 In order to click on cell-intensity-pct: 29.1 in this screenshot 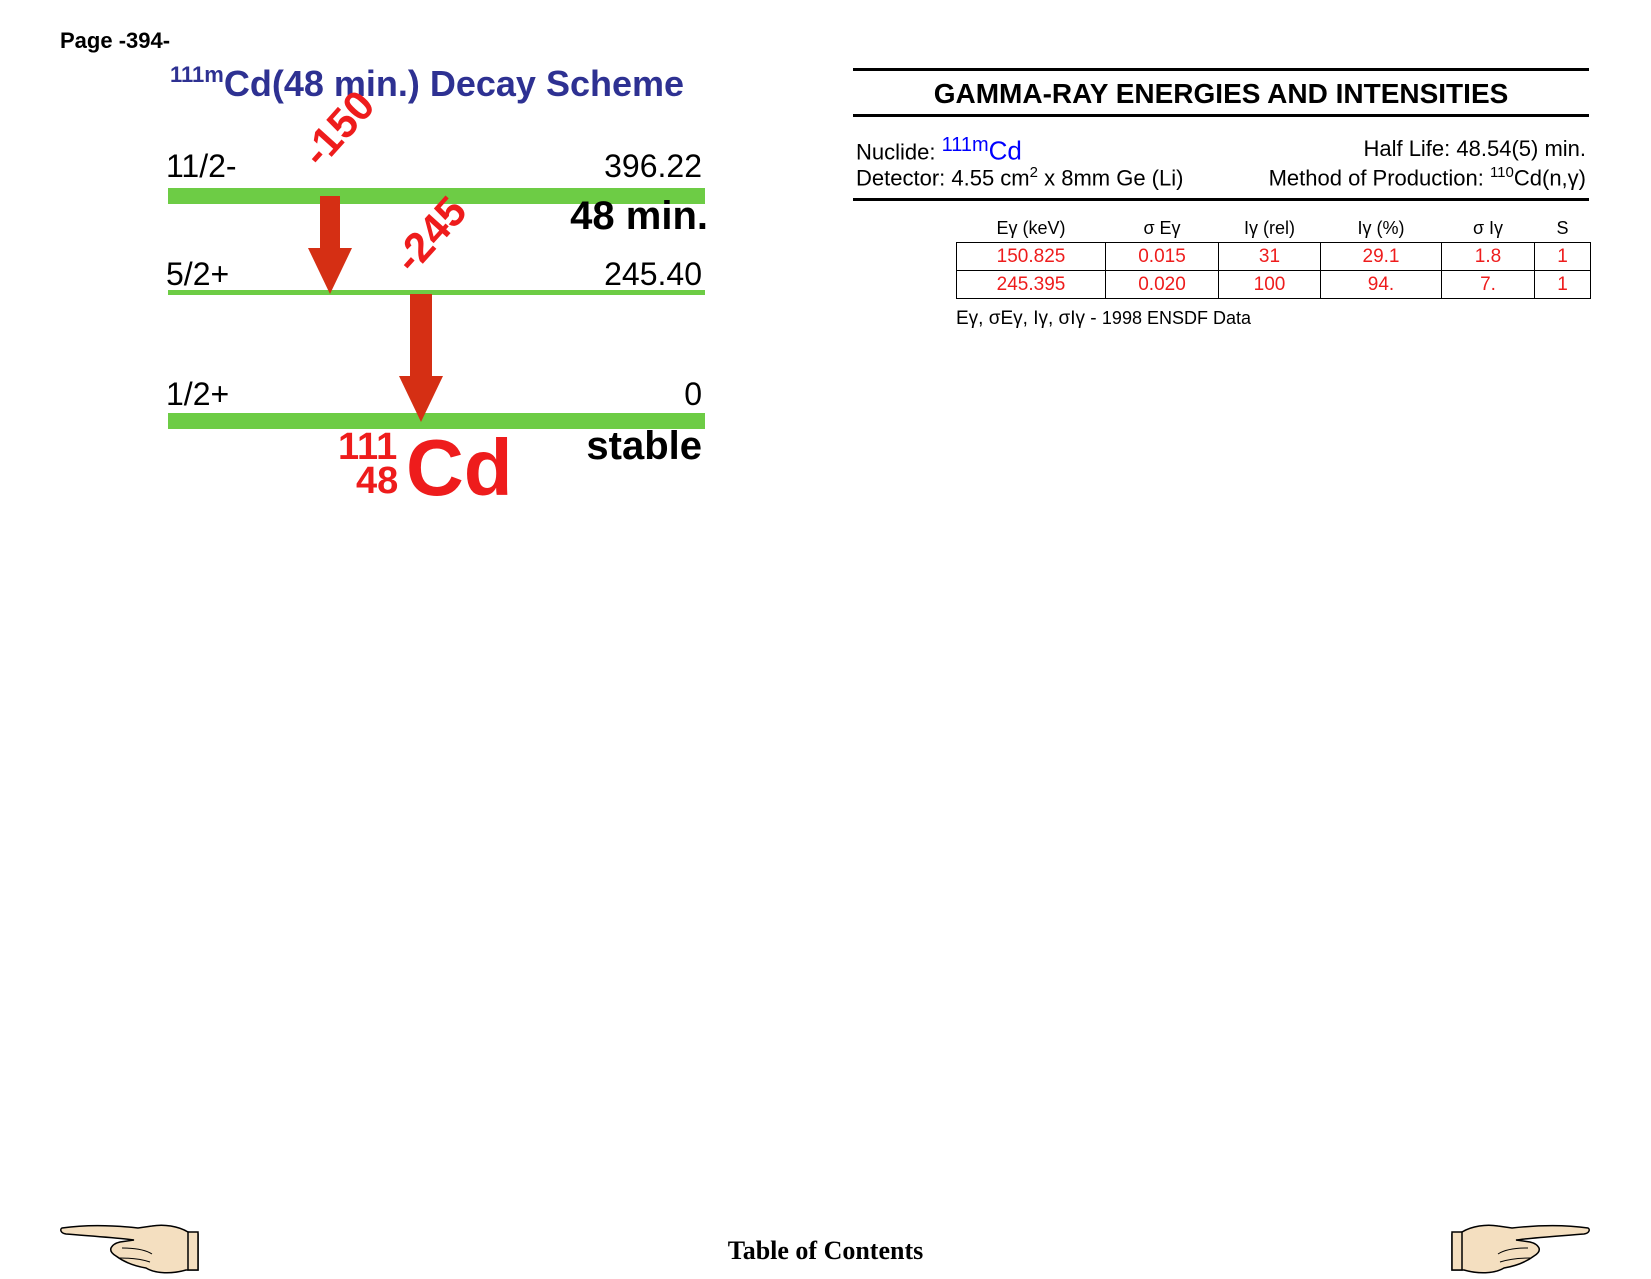, I will do `click(1381, 256)`.